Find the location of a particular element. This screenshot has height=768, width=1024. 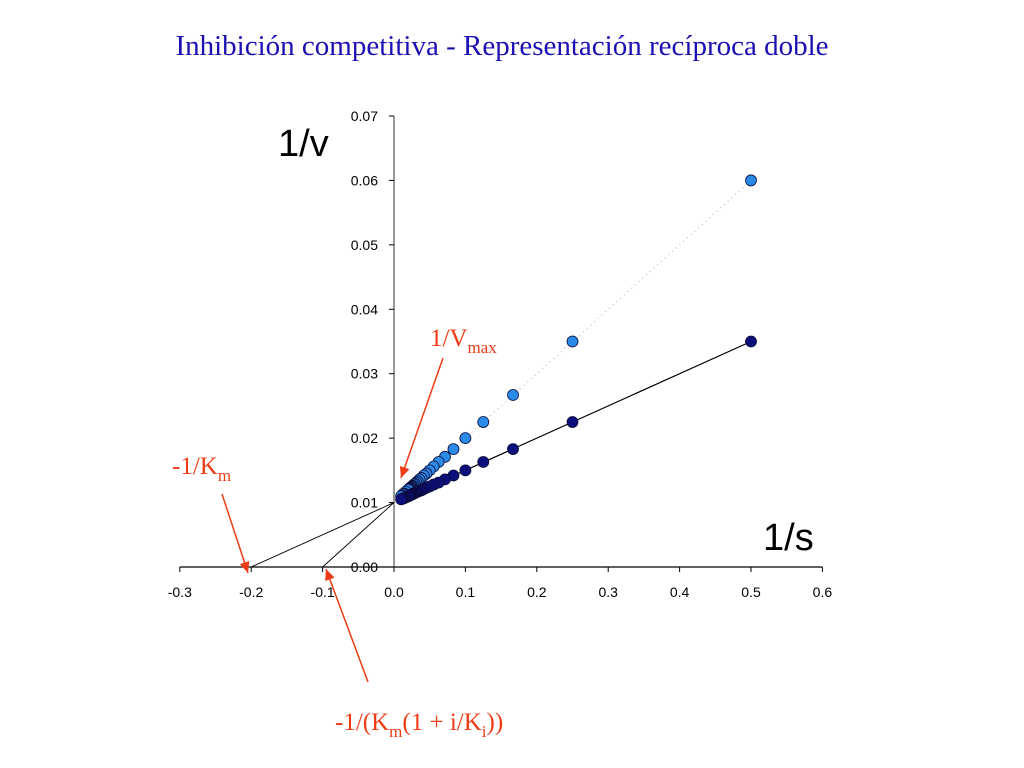

arrow-vmax is located at coordinates (422, 418).